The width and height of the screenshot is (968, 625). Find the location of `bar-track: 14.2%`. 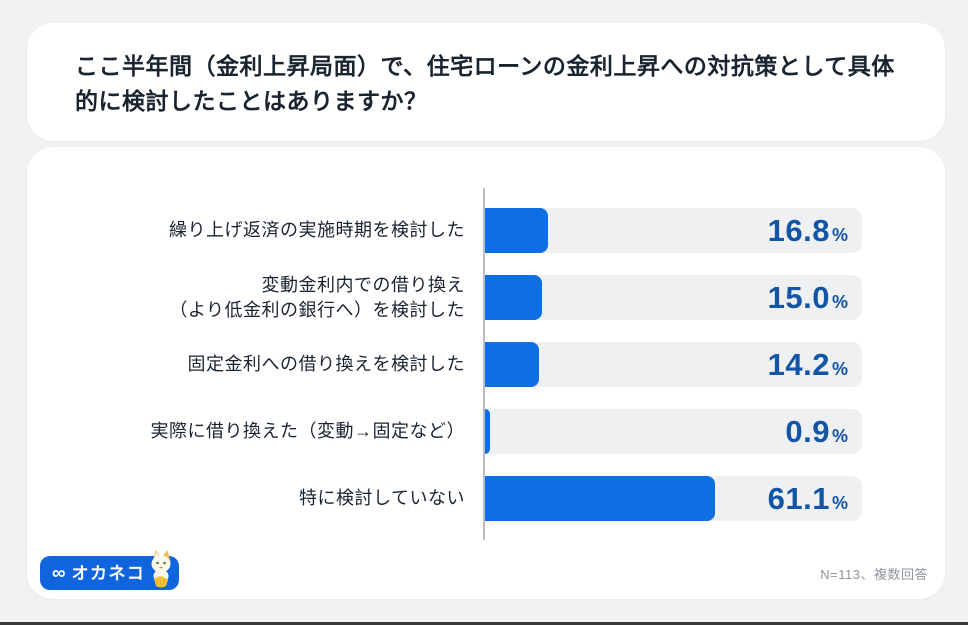

bar-track: 14.2% is located at coordinates (673, 364).